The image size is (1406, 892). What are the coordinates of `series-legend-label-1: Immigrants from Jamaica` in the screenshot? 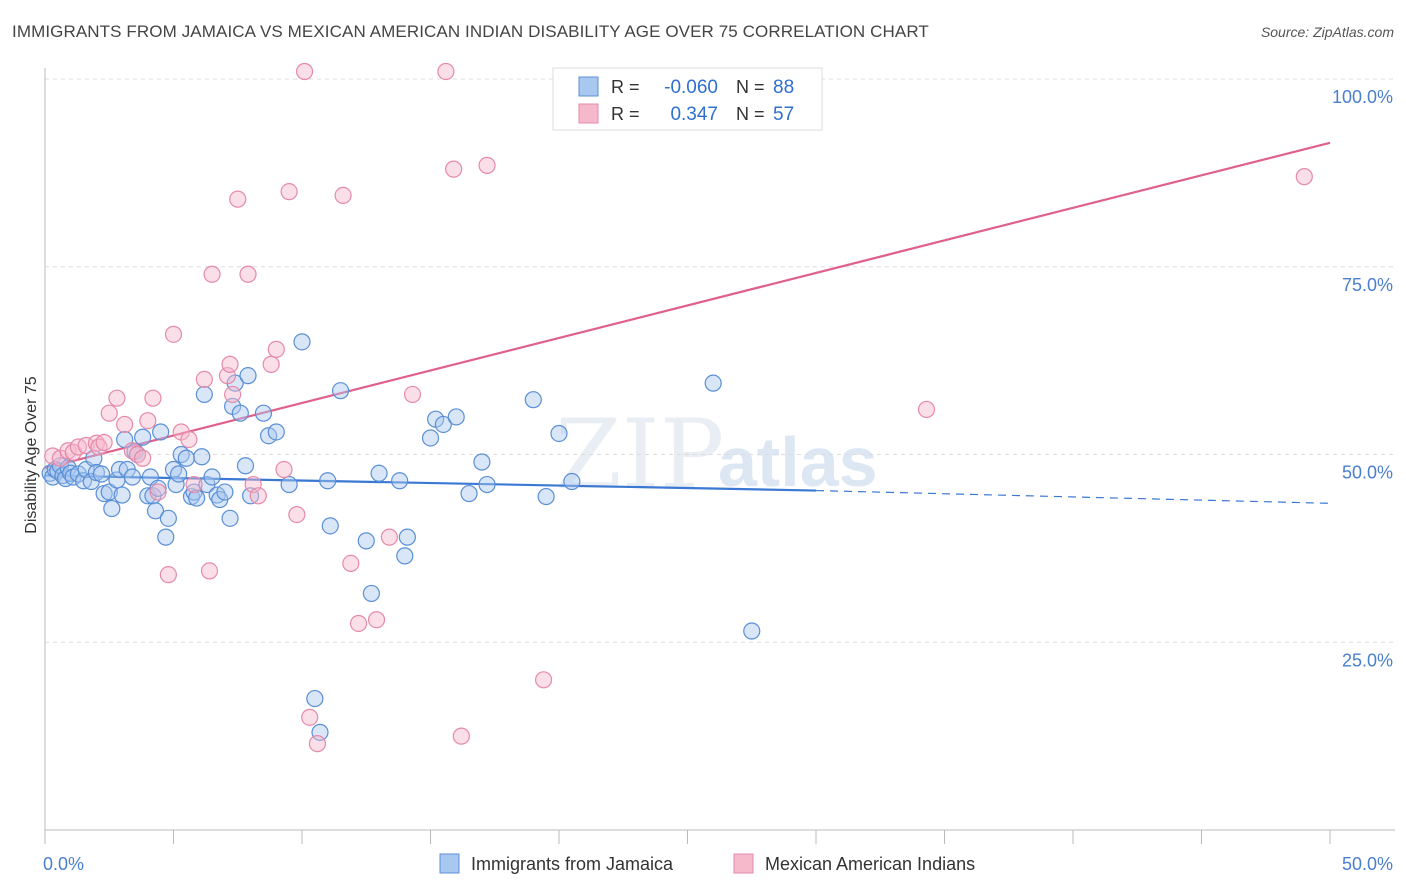 It's located at (572, 864).